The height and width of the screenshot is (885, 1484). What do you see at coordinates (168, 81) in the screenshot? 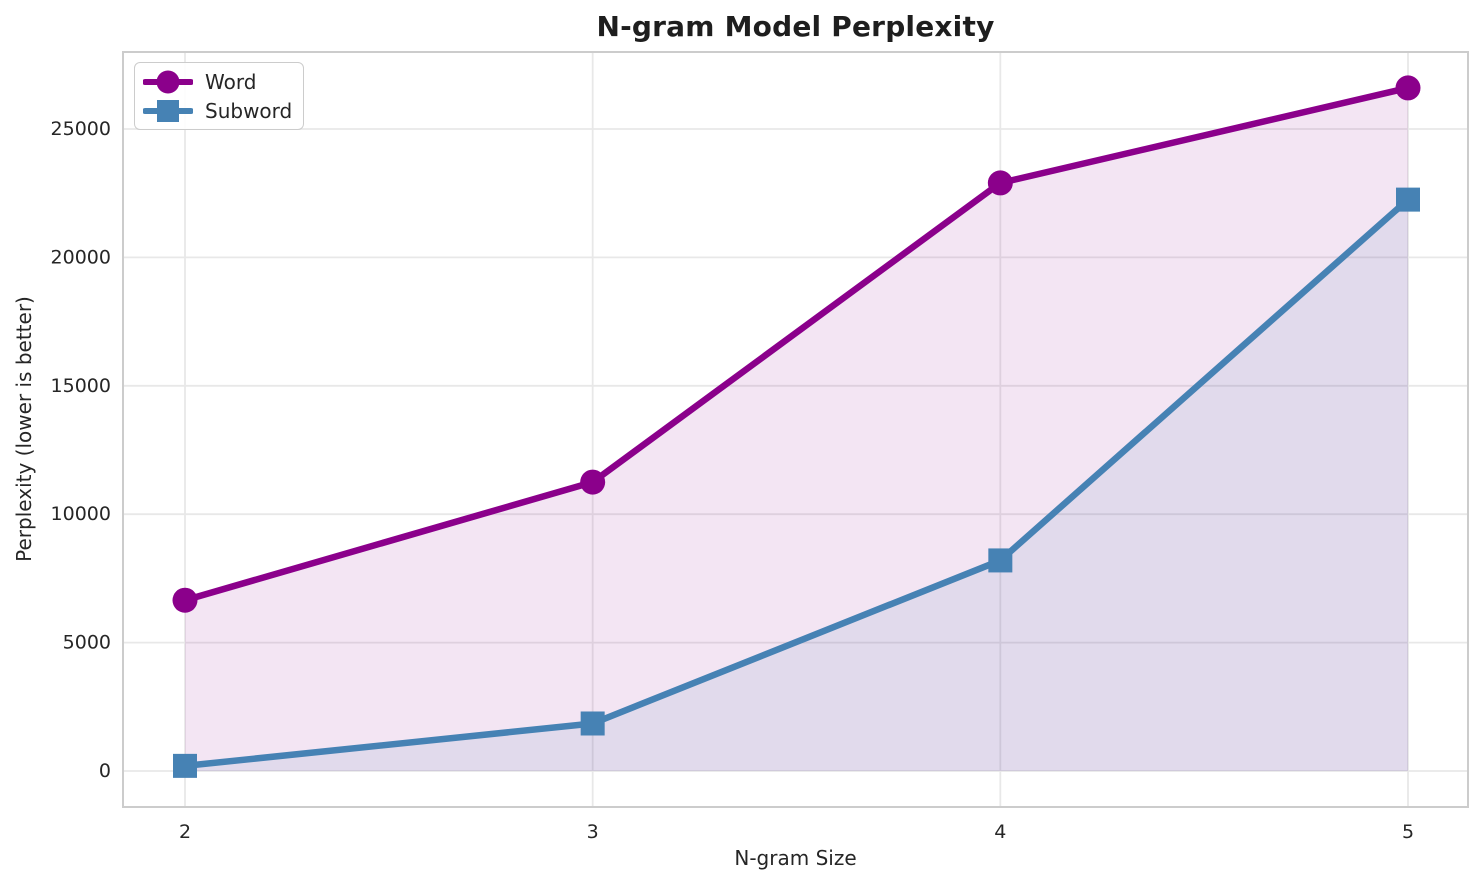
I see `word-circle-marker-icon` at bounding box center [168, 81].